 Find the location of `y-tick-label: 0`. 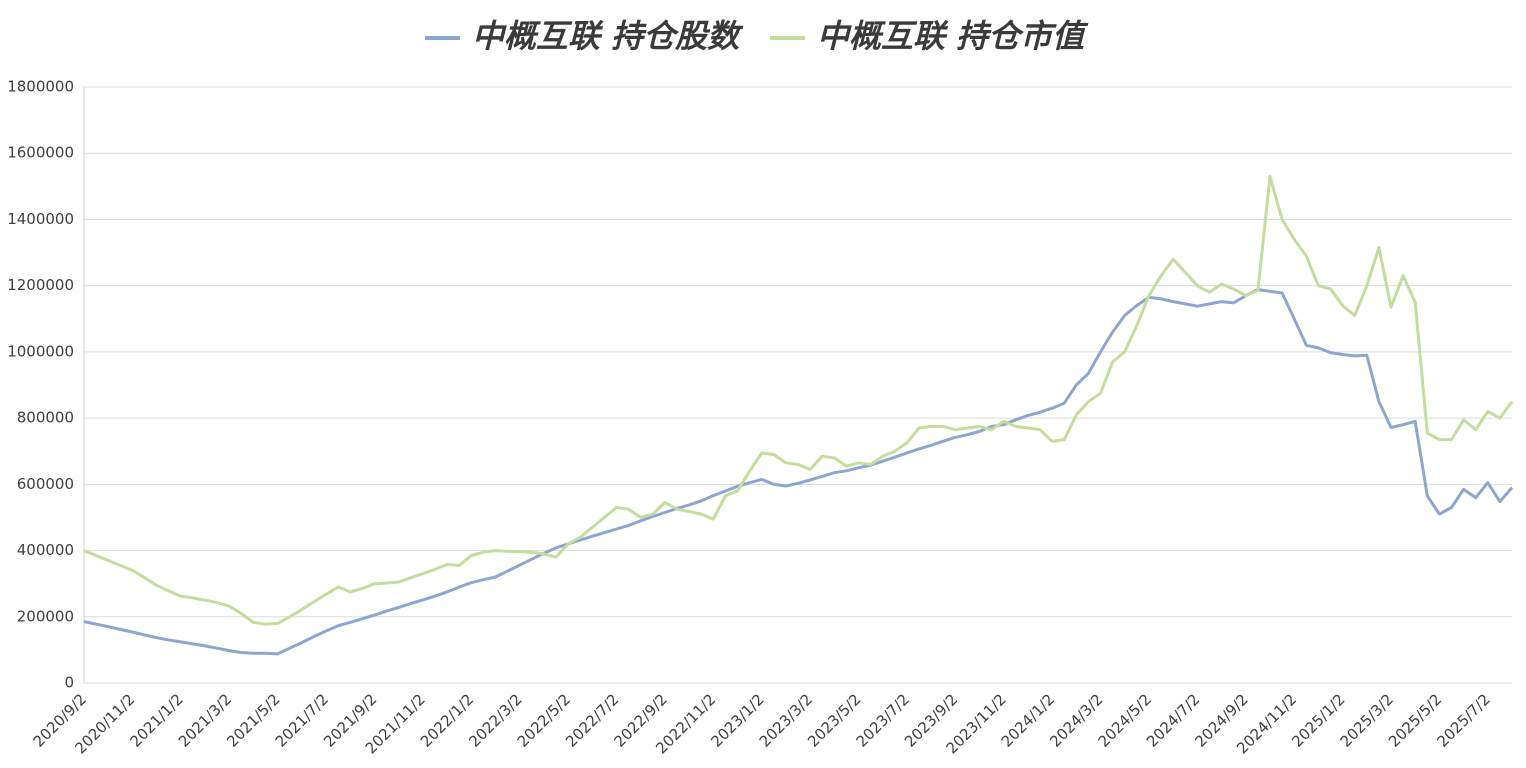

y-tick-label: 0 is located at coordinates (69, 683).